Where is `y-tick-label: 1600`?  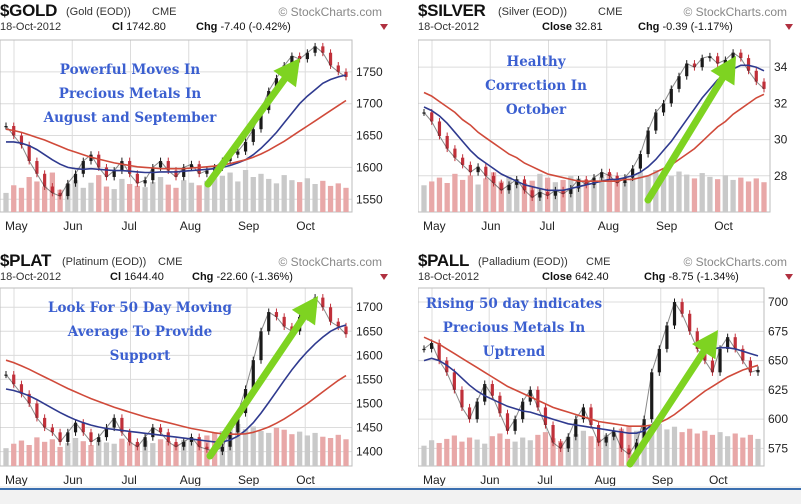
y-tick-label: 1600 is located at coordinates (369, 355).